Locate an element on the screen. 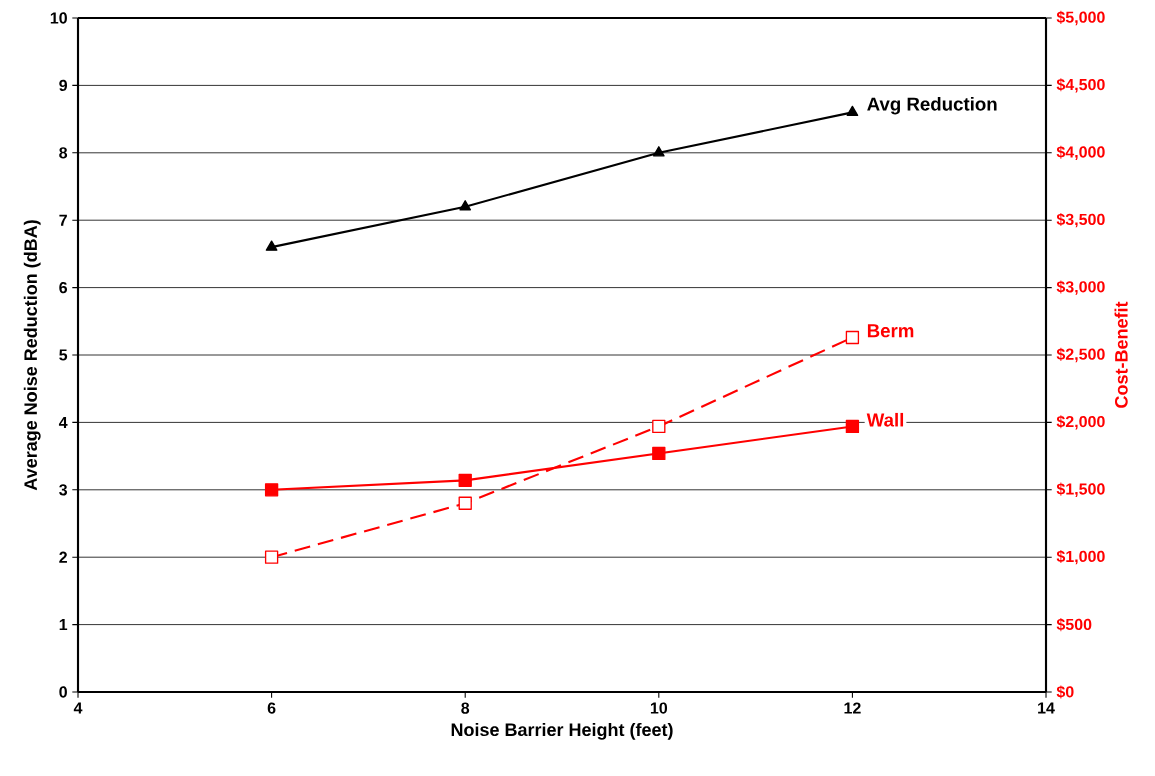 Image resolution: width=1155 pixels, height=776 pixels. y2-axis-title: Cost-Benefit is located at coordinates (1121, 354).